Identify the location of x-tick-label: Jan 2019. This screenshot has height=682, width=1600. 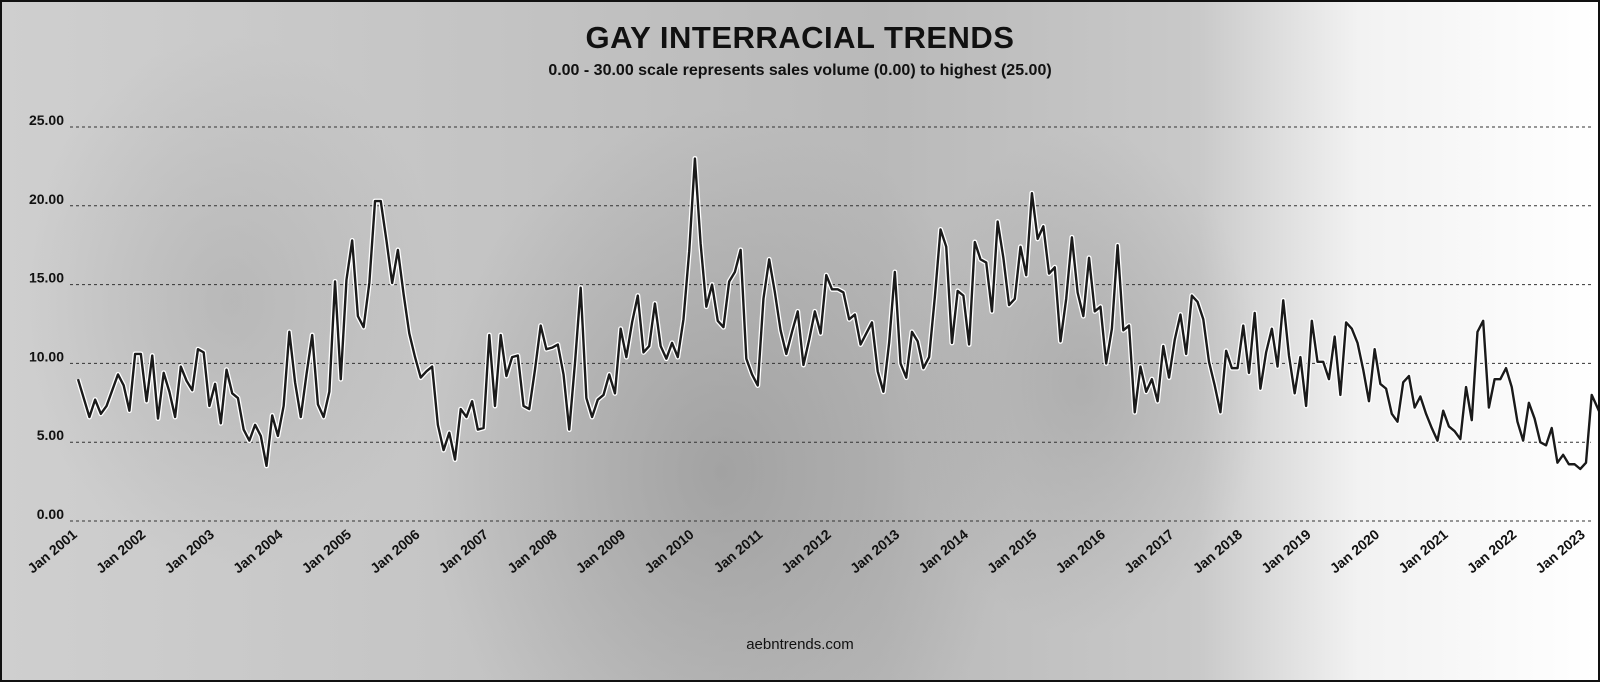
(1286, 551).